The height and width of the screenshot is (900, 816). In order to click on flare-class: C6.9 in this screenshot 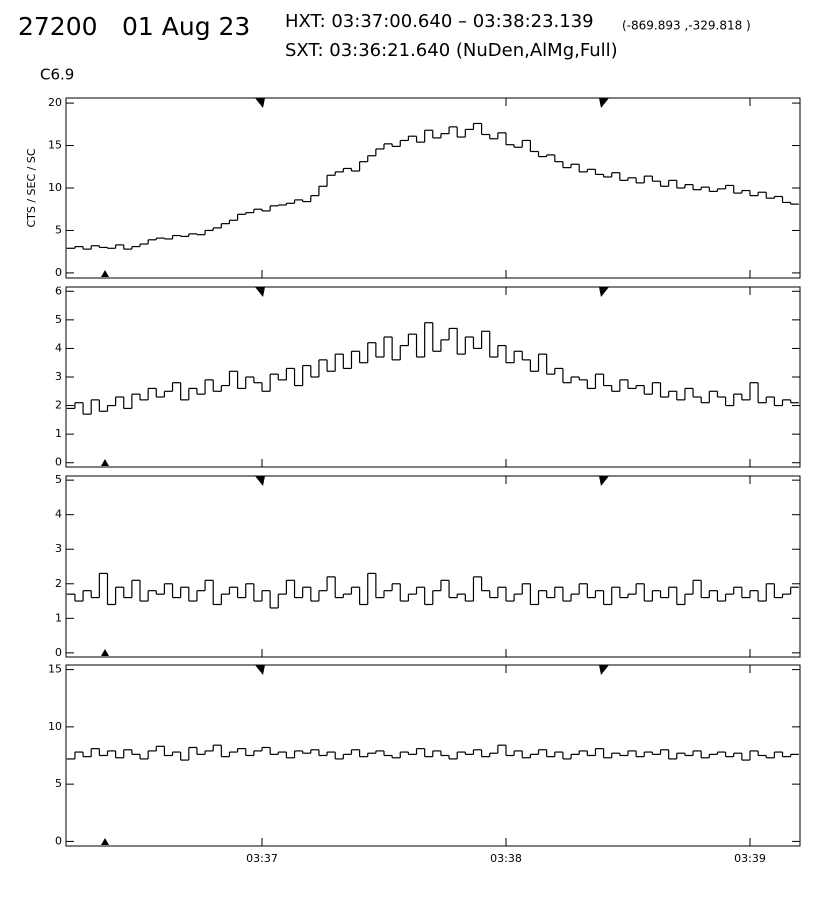, I will do `click(57, 75)`.